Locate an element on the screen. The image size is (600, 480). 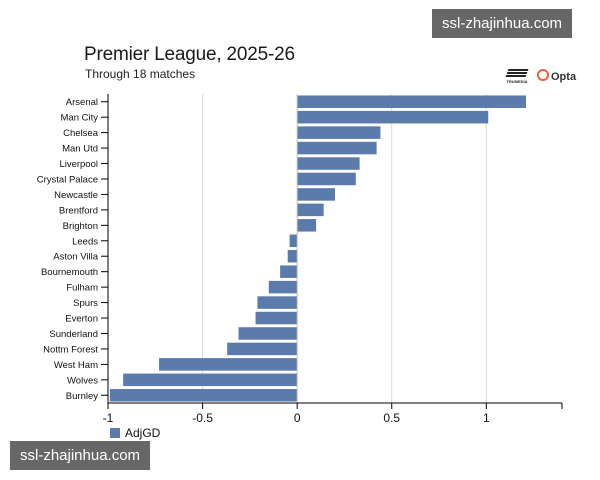
xtick-label-3: 0.5 is located at coordinates (391, 418).